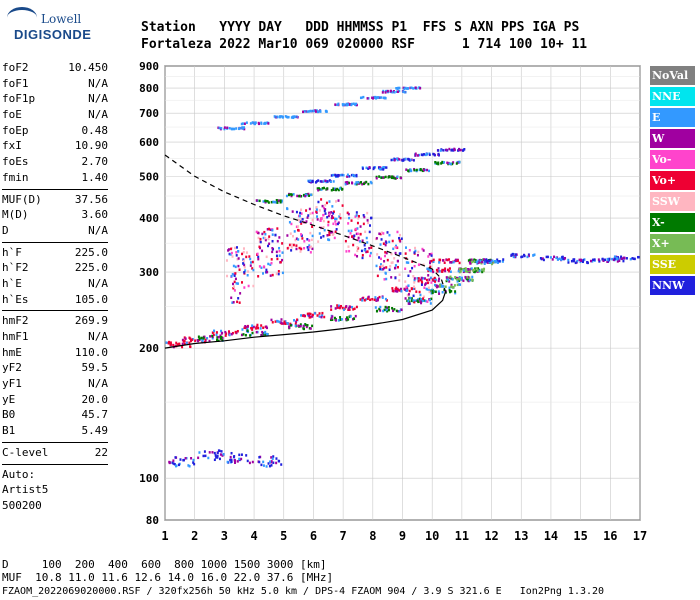  What do you see at coordinates (95, 415) in the screenshot?
I see `param-value: 45.7` at bounding box center [95, 415].